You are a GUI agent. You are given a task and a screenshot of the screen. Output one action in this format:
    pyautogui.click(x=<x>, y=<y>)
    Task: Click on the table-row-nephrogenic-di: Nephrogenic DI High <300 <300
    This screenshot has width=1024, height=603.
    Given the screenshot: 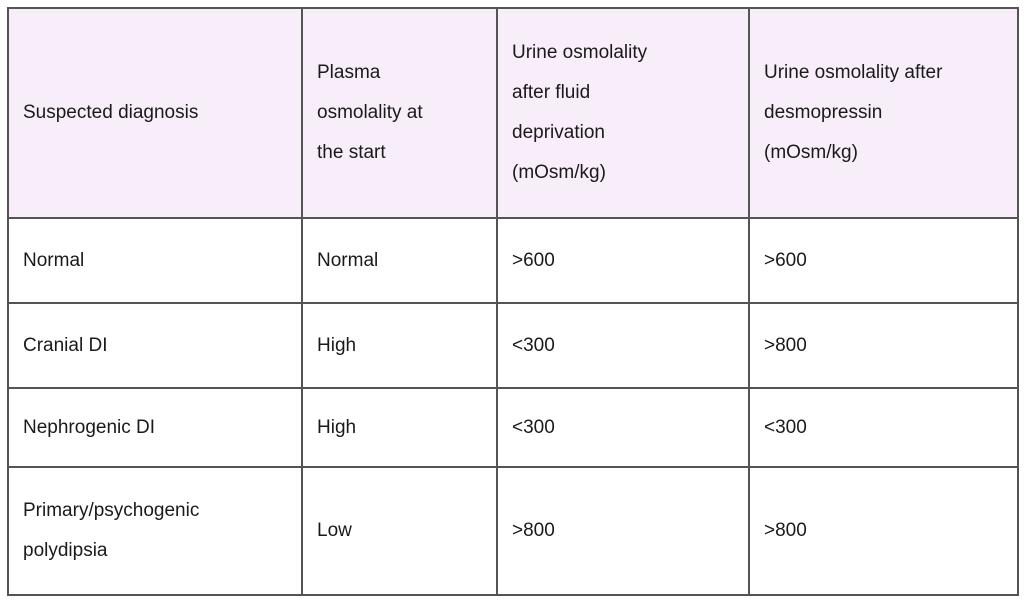 What is the action you would take?
    pyautogui.click(x=513, y=427)
    